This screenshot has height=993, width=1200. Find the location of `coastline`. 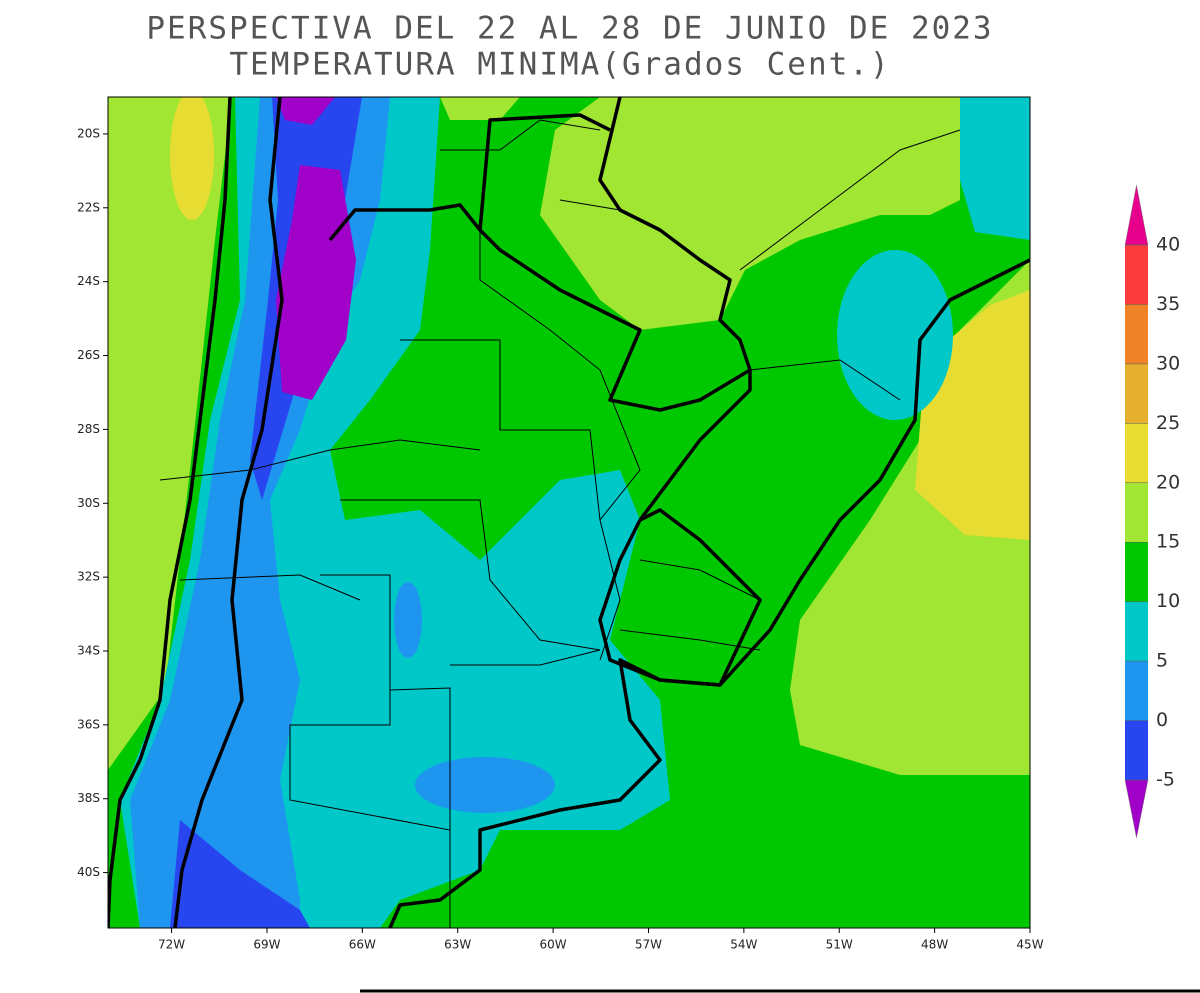

coastline is located at coordinates (170, 512).